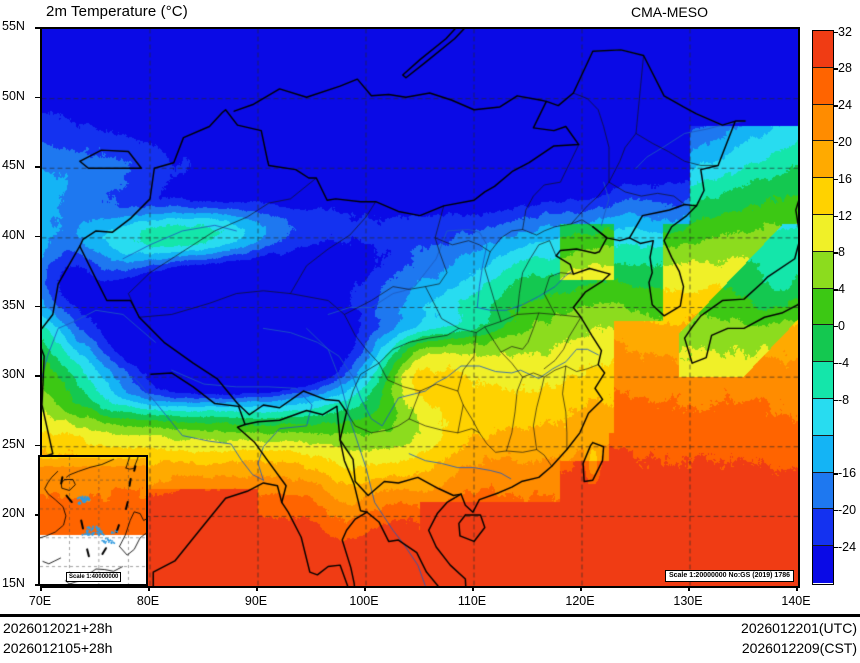 This screenshot has width=860, height=663. What do you see at coordinates (844, 362) in the screenshot?
I see `colorbar-label--4: -4` at bounding box center [844, 362].